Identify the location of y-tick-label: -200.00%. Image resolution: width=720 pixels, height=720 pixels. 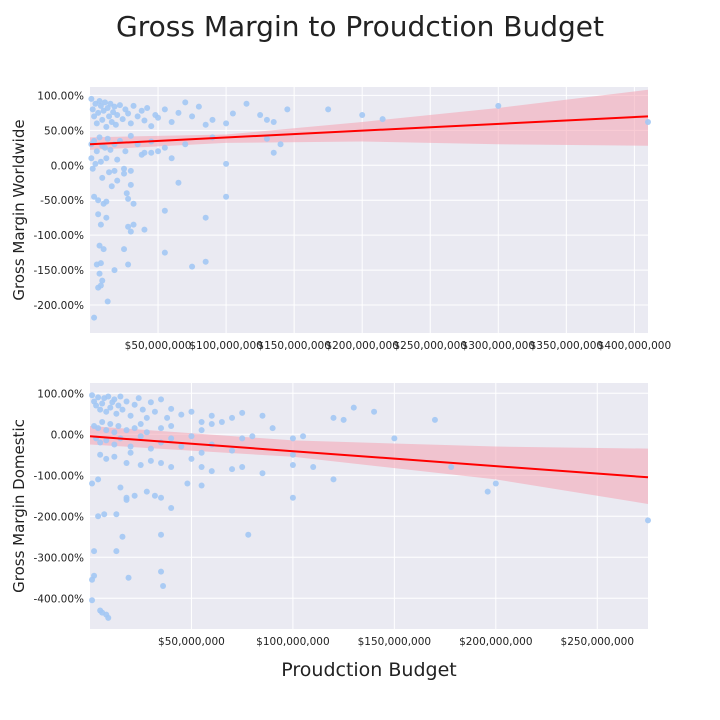
(58, 517).